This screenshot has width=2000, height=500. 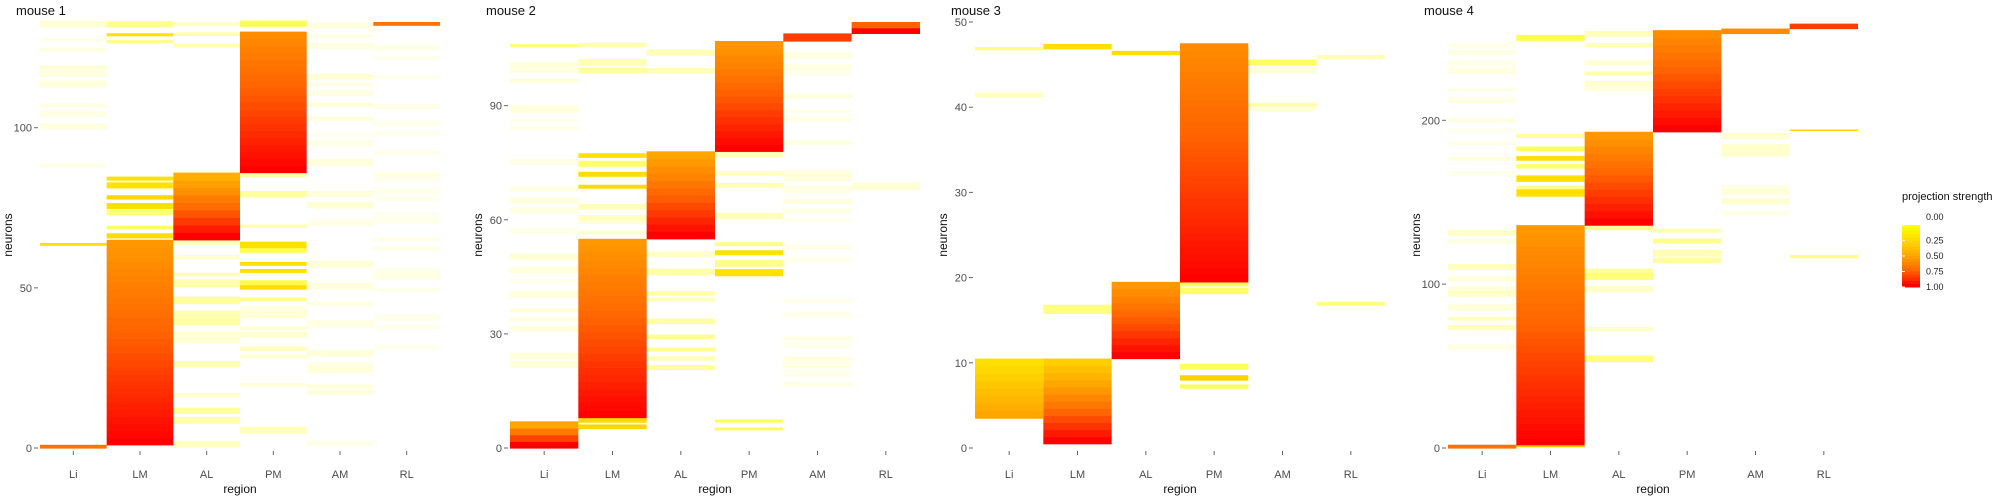 I want to click on y-tick-label: 50, so click(x=26, y=289).